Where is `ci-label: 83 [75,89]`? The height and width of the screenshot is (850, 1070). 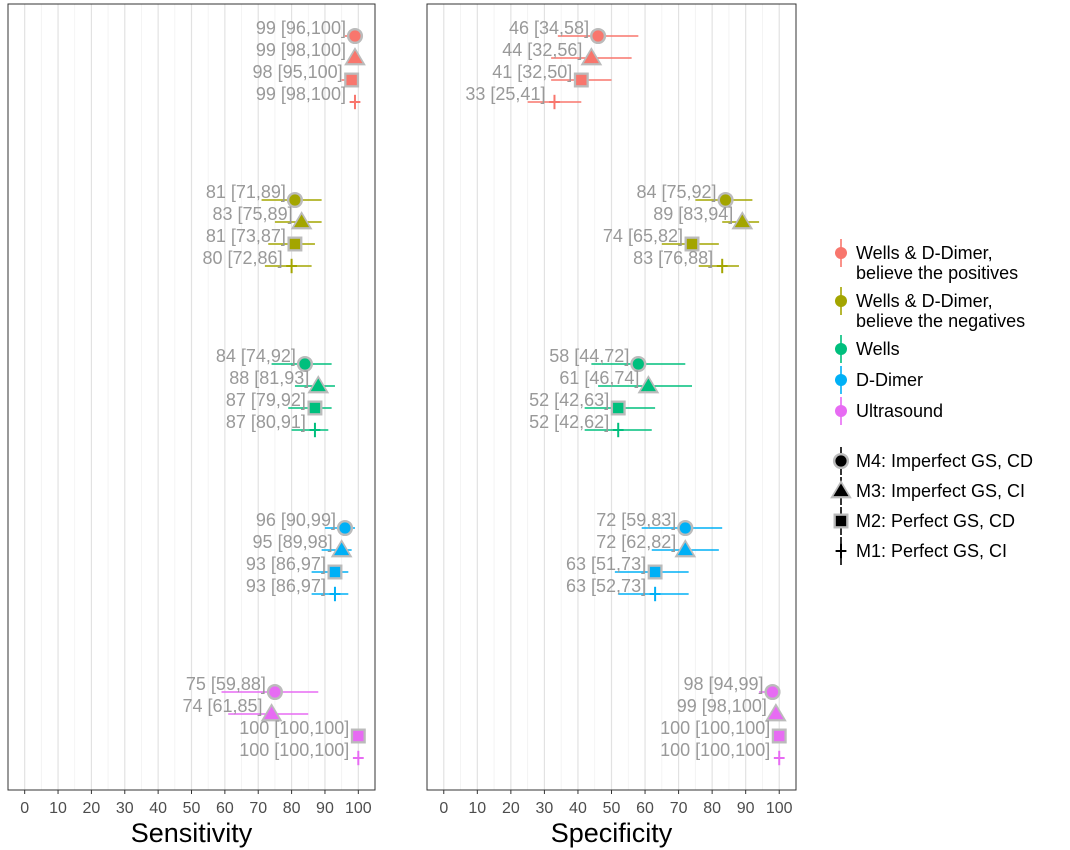 ci-label: 83 [75,89] is located at coordinates (253, 214).